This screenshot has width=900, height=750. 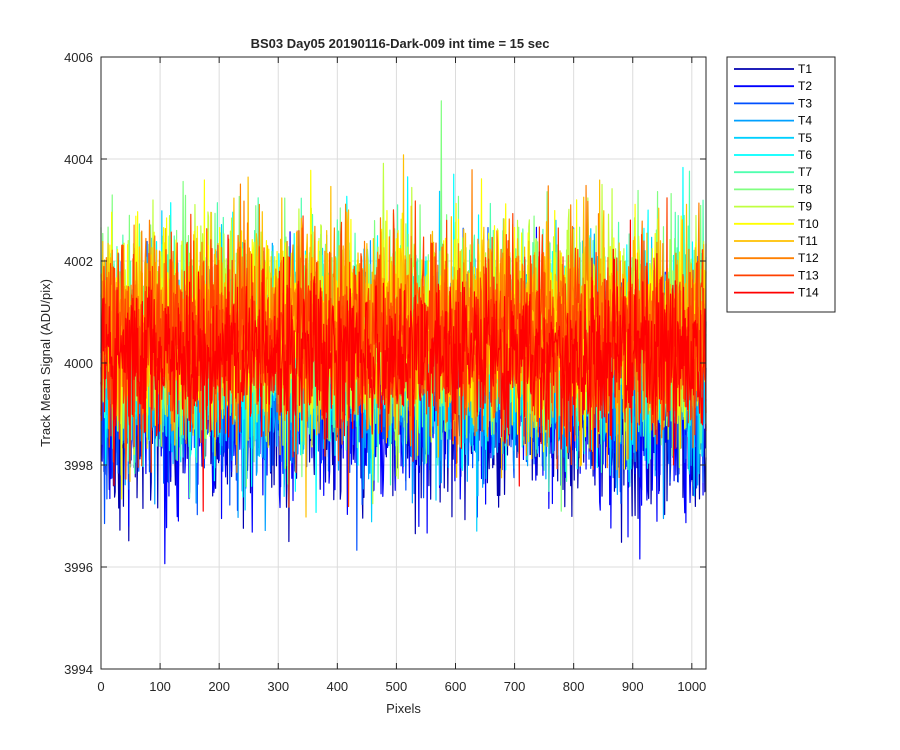 I want to click on y-tick-label: 4002, so click(x=78, y=261).